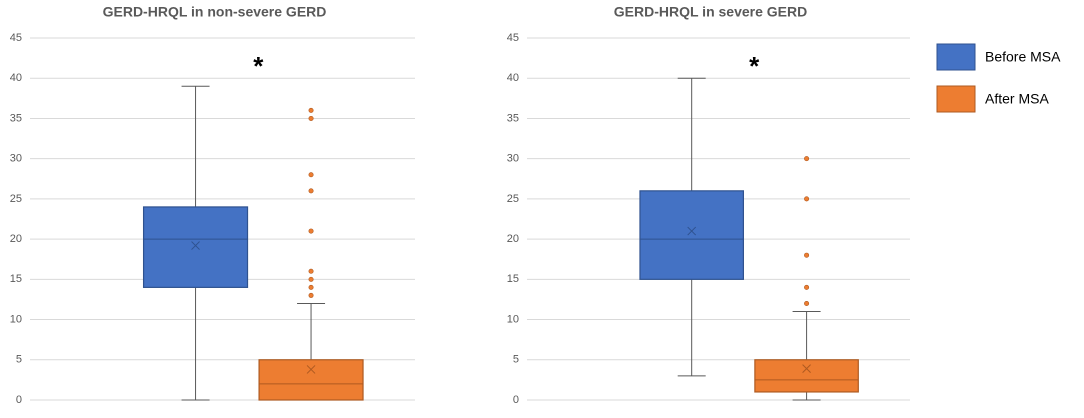 The height and width of the screenshot is (418, 1084). I want to click on legend-label: Before MSA, so click(1023, 57).